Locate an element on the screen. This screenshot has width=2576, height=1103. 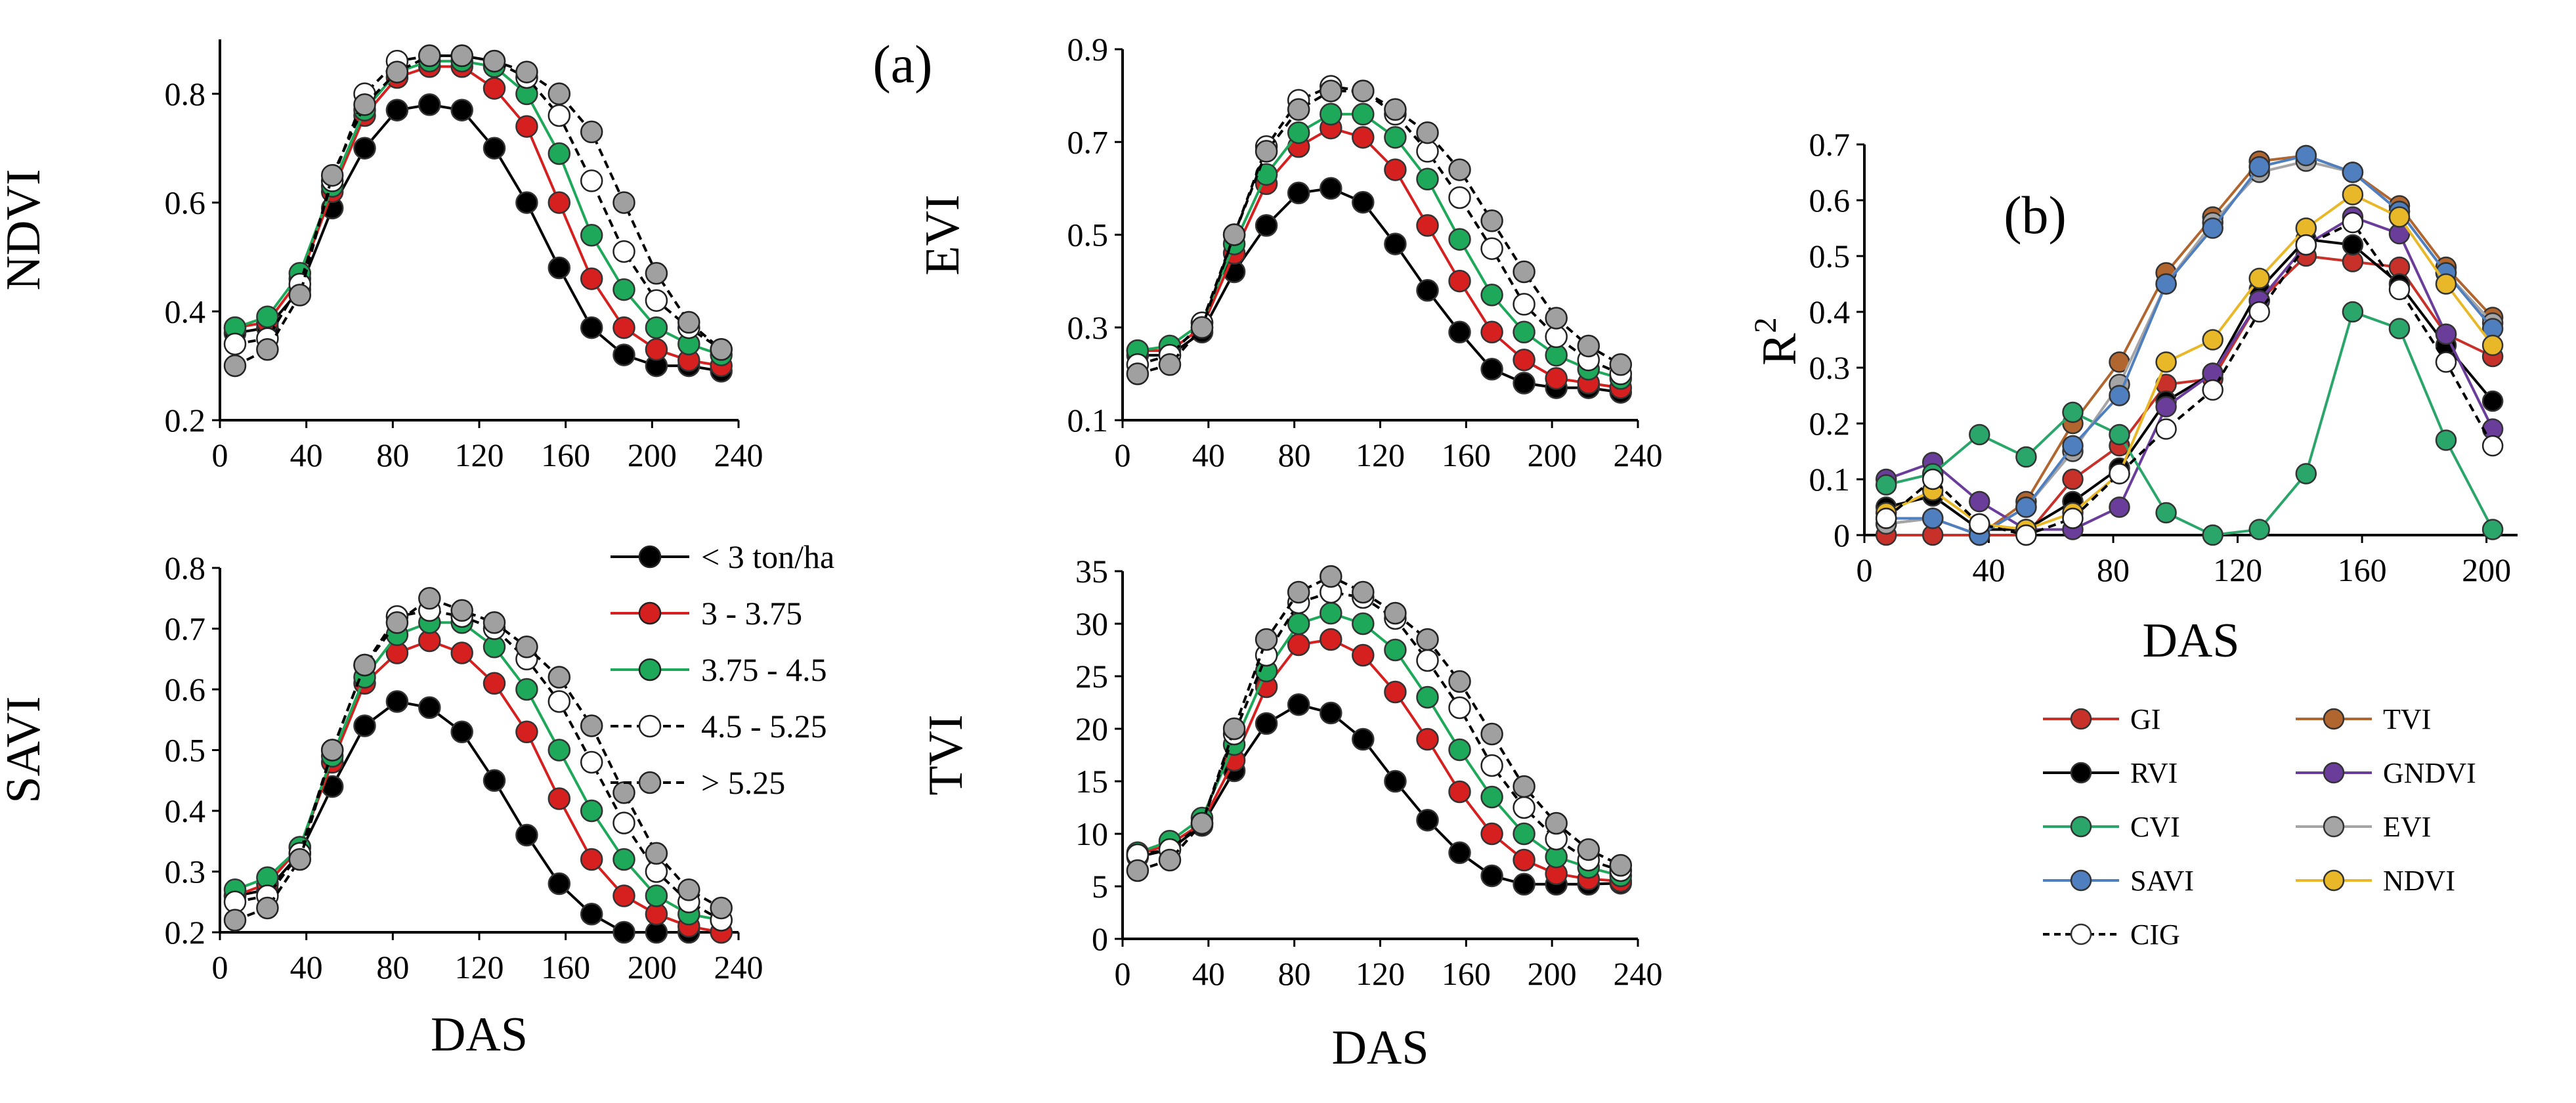
y-axis-label: EVI is located at coordinates (943, 234).